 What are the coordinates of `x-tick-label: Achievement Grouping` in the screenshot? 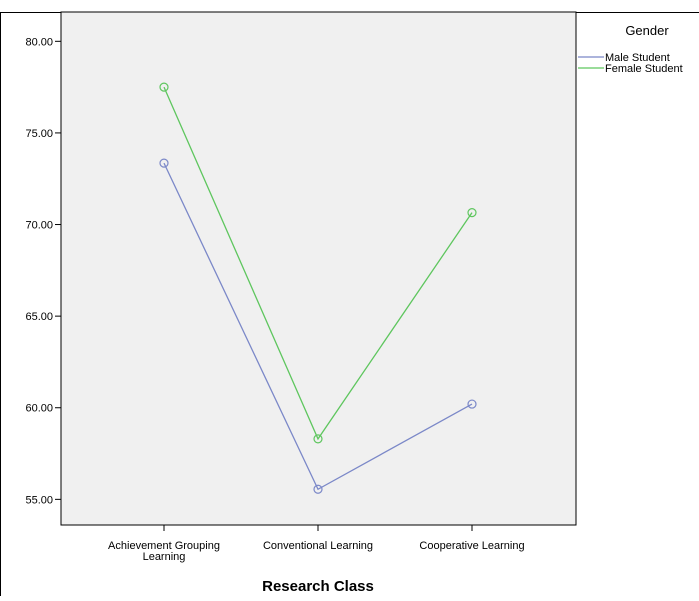 It's located at (164, 546).